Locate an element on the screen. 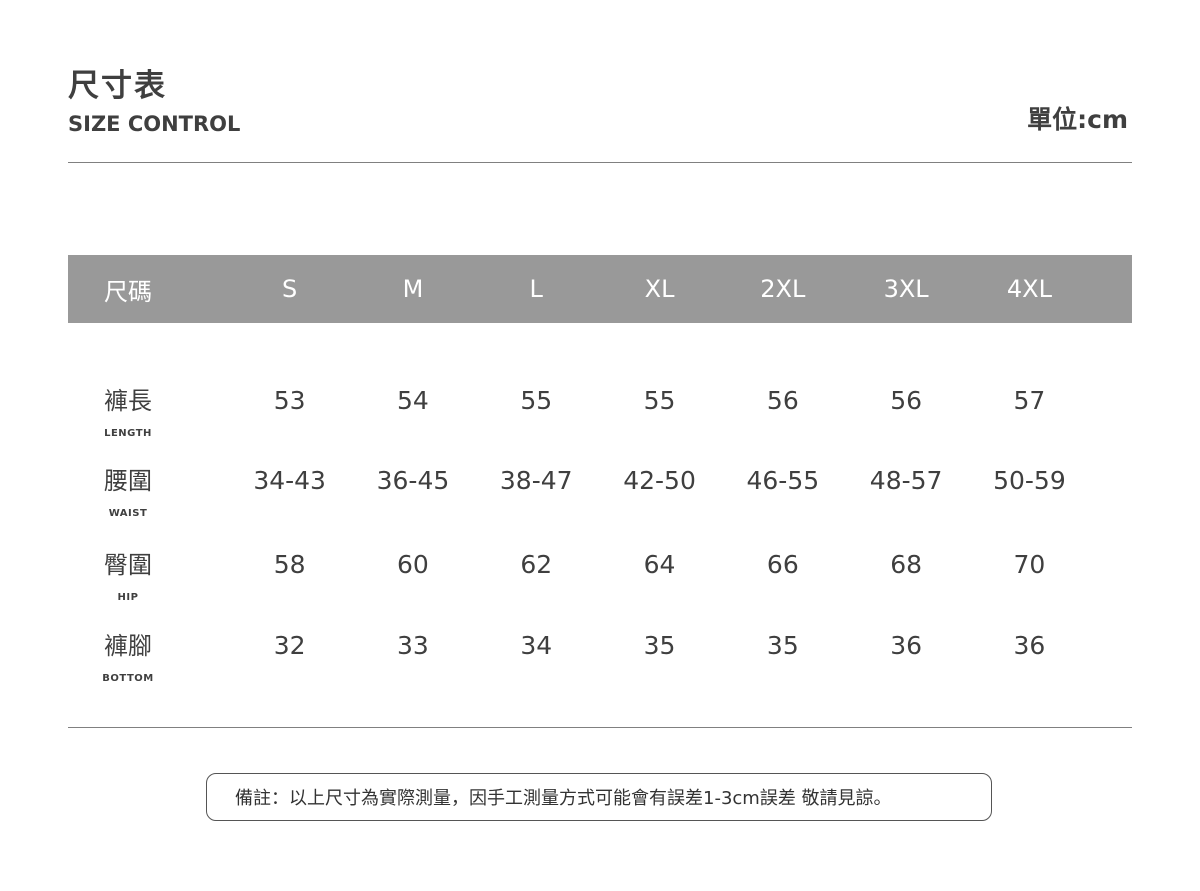 This screenshot has width=1200, height=891. table-cell: 70 is located at coordinates (1029, 564).